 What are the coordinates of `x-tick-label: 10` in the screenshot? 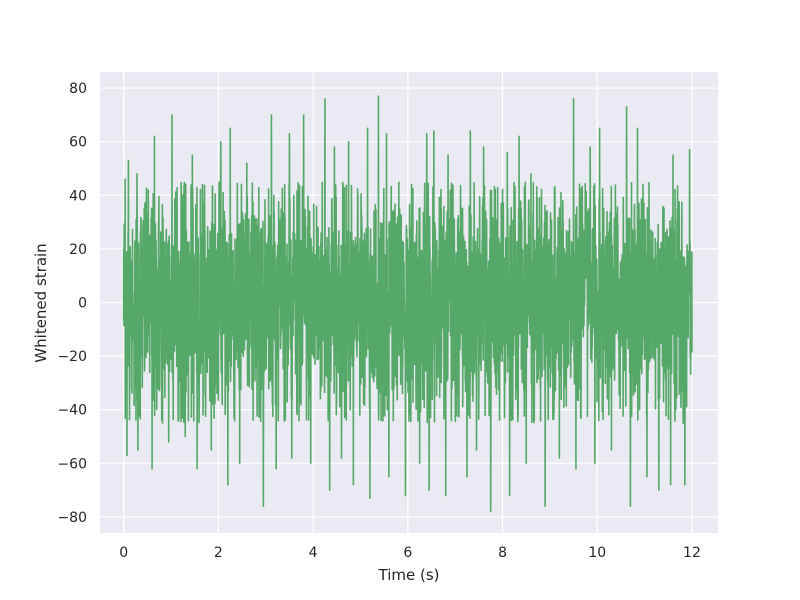 It's located at (597, 553).